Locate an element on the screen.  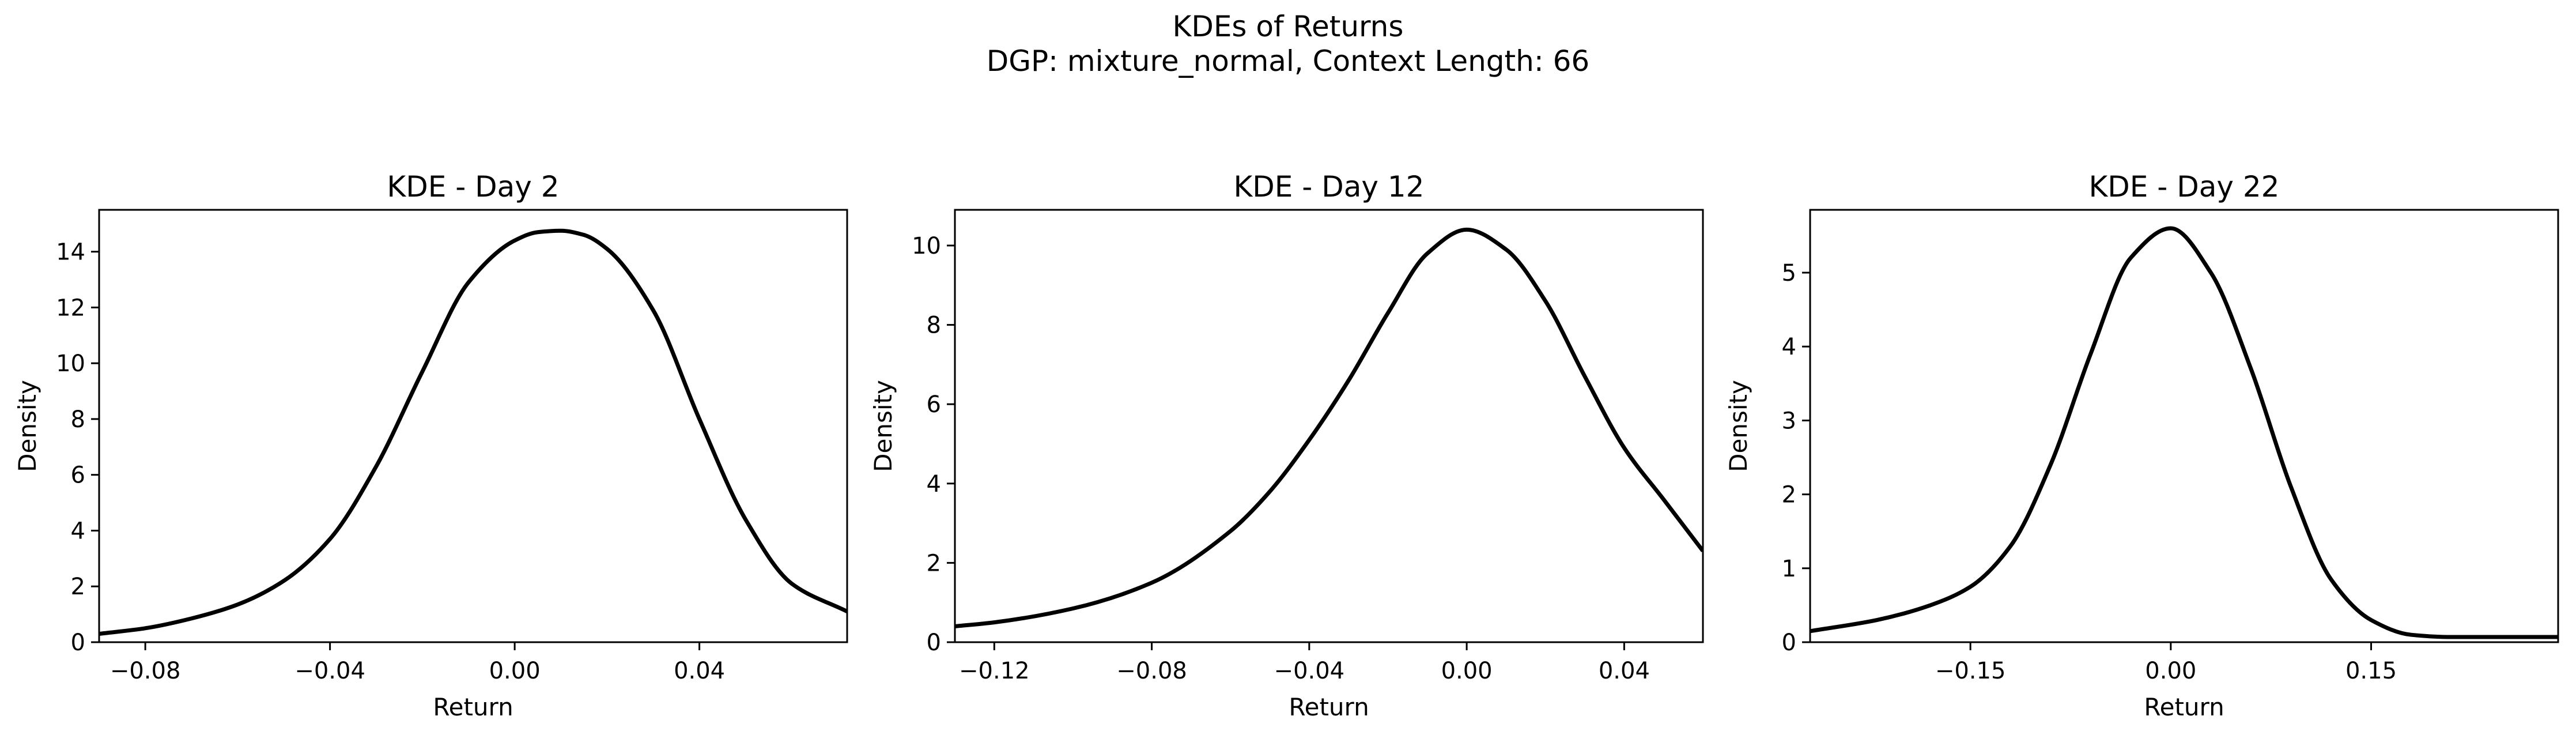
x-tick-label: −0.15 is located at coordinates (1970, 671).